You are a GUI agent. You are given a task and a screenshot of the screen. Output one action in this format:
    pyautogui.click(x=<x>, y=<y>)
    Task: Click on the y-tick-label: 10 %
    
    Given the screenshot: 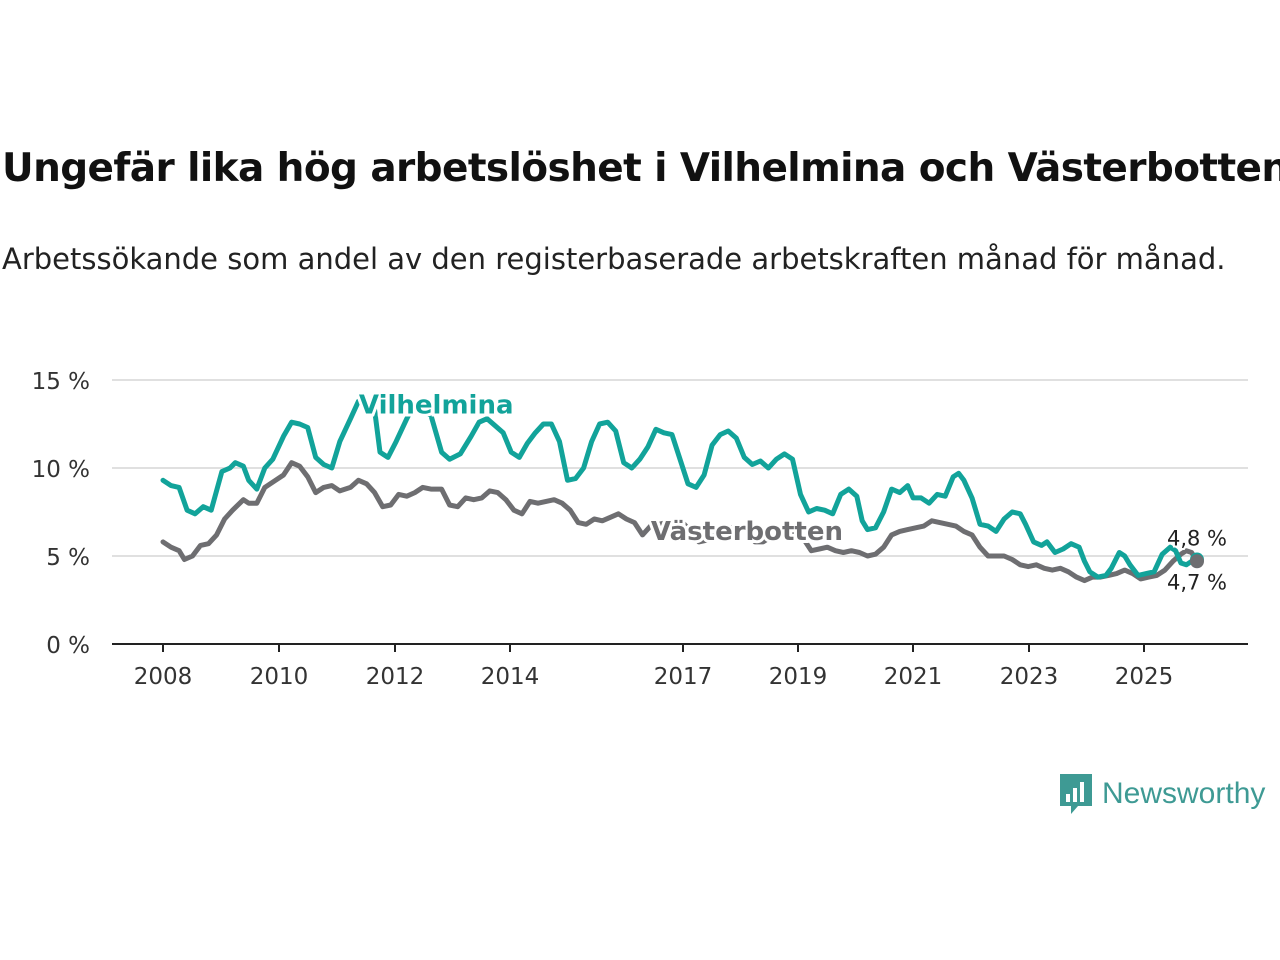 What is the action you would take?
    pyautogui.click(x=61, y=470)
    